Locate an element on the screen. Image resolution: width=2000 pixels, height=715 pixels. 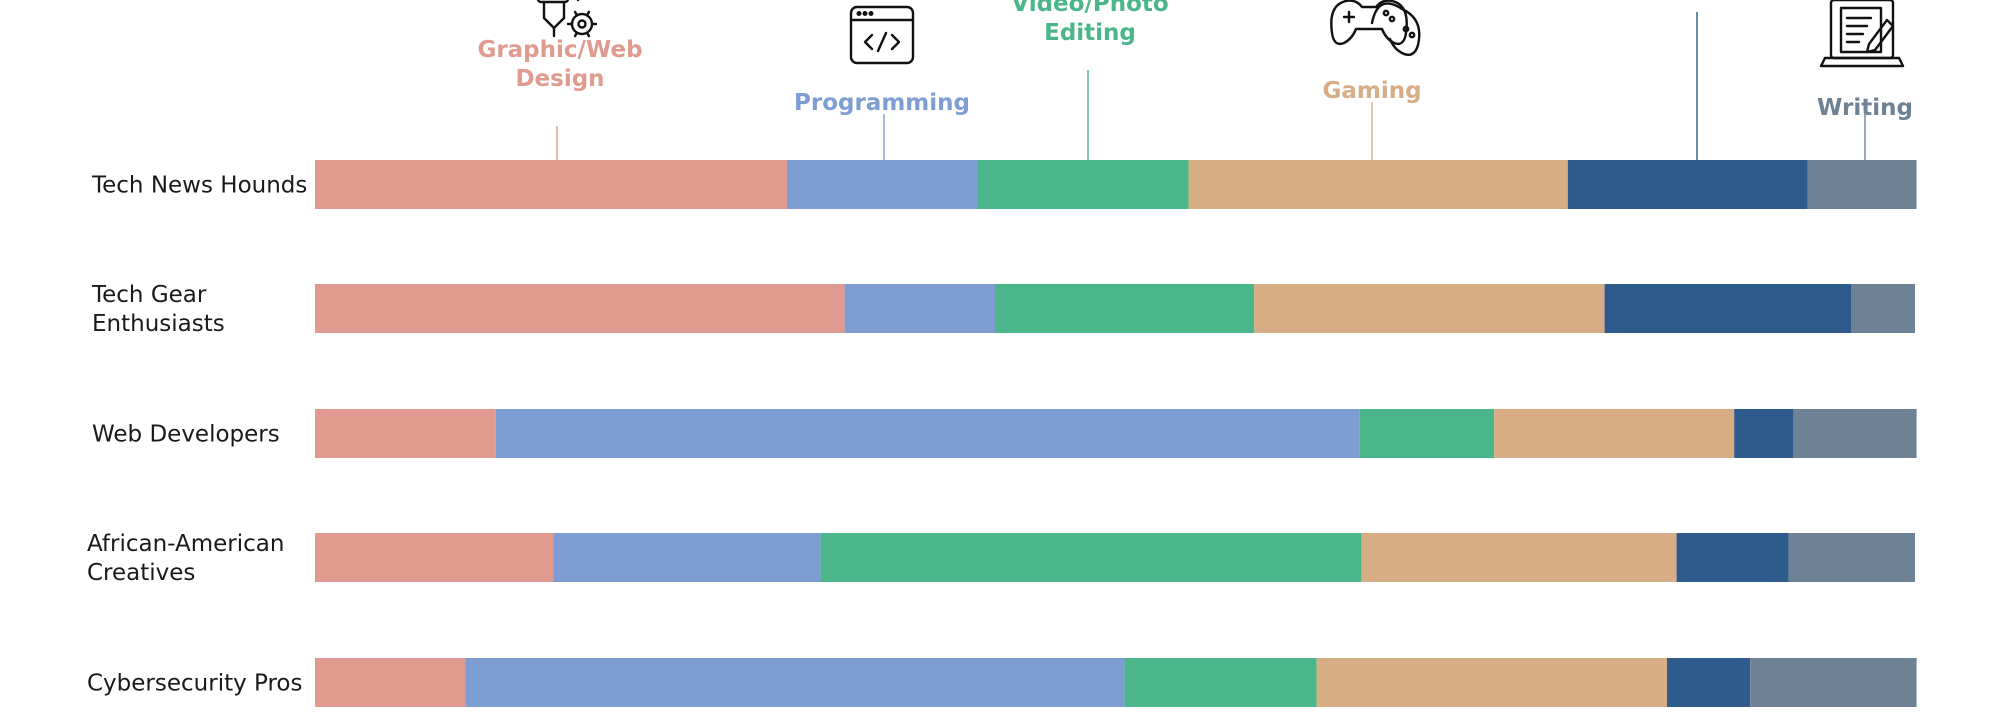
legend-label: Video/Photo Editing is located at coordinates (1089, 23).